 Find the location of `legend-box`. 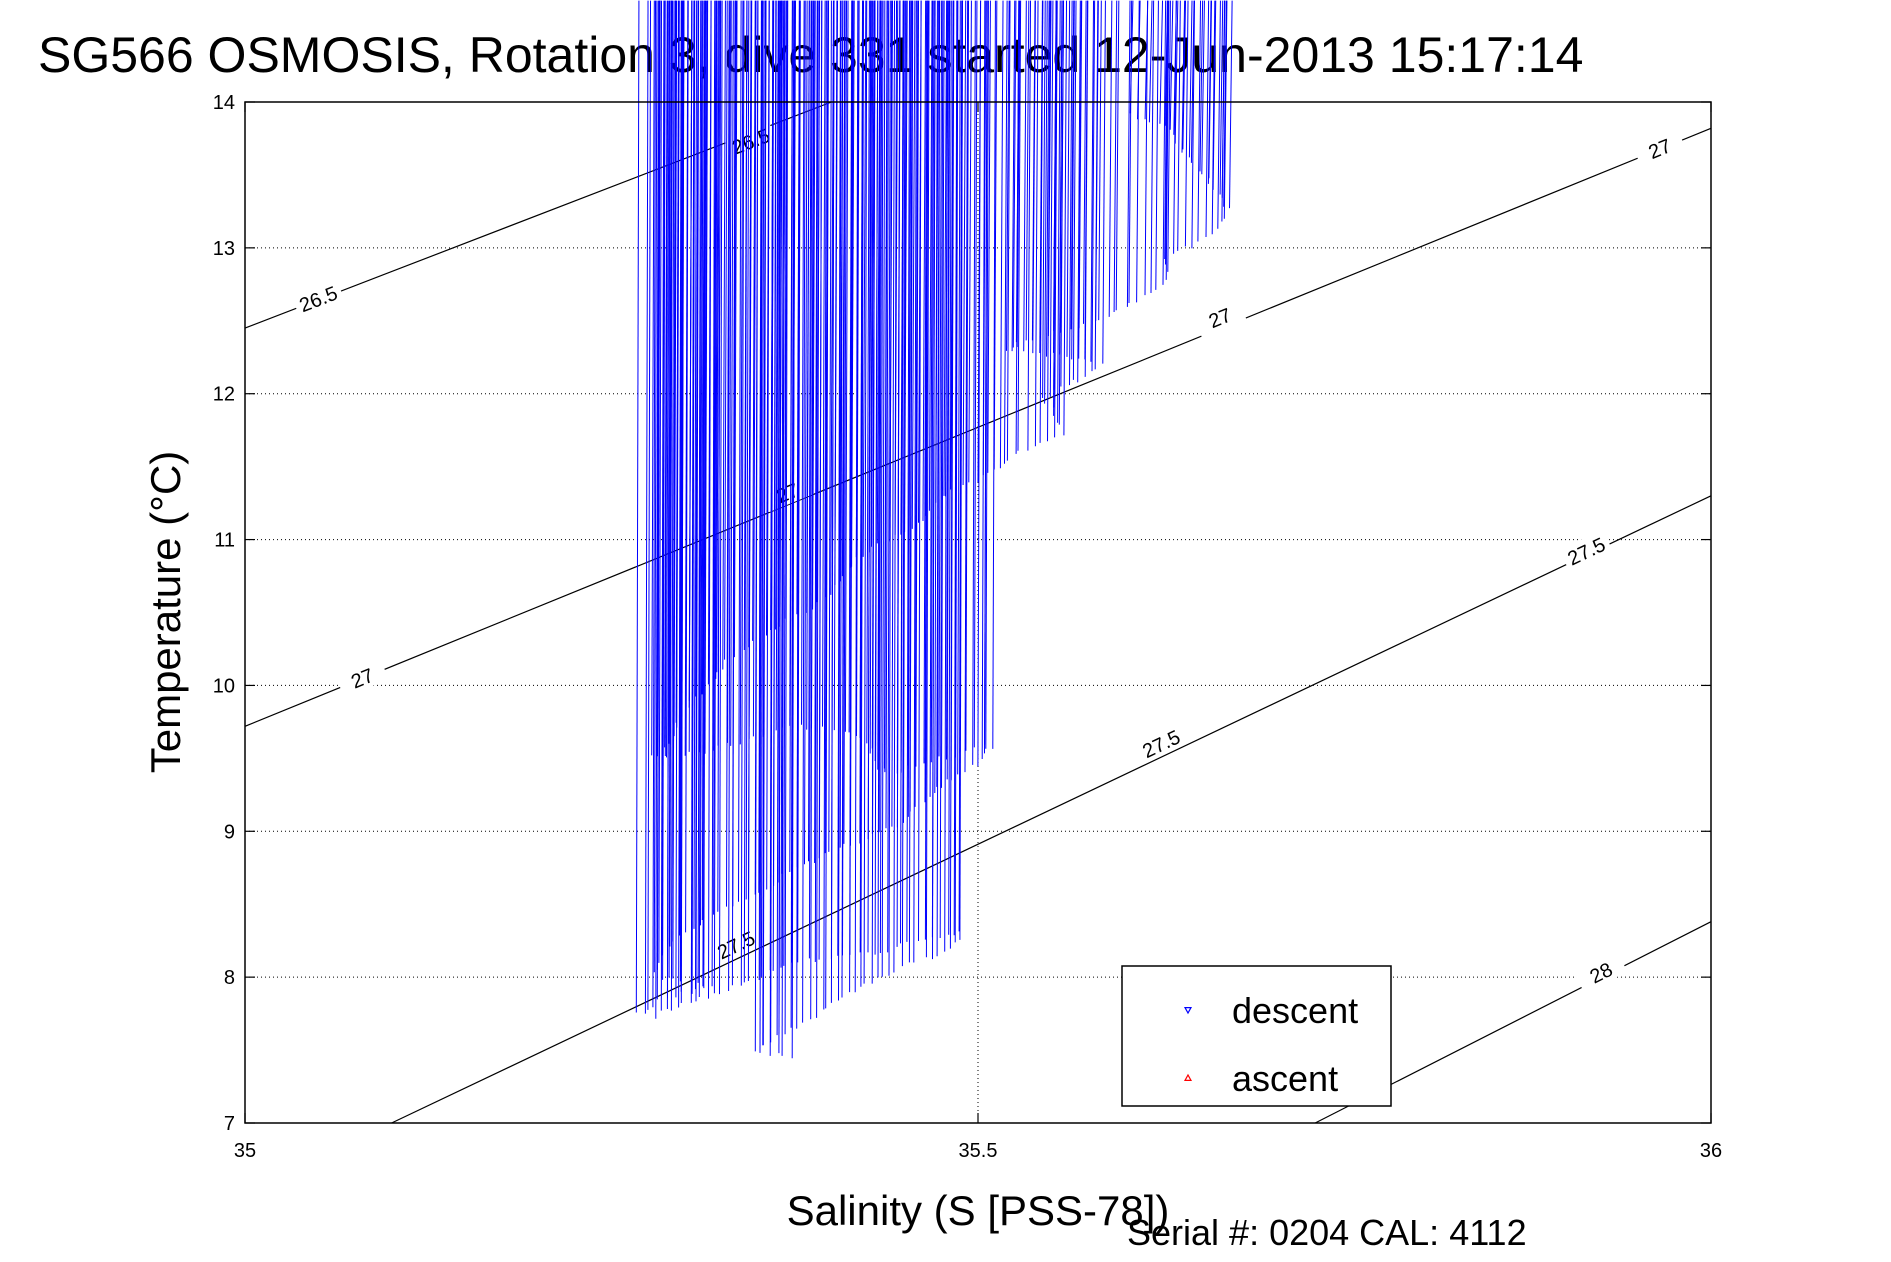

legend-box is located at coordinates (1256, 1036).